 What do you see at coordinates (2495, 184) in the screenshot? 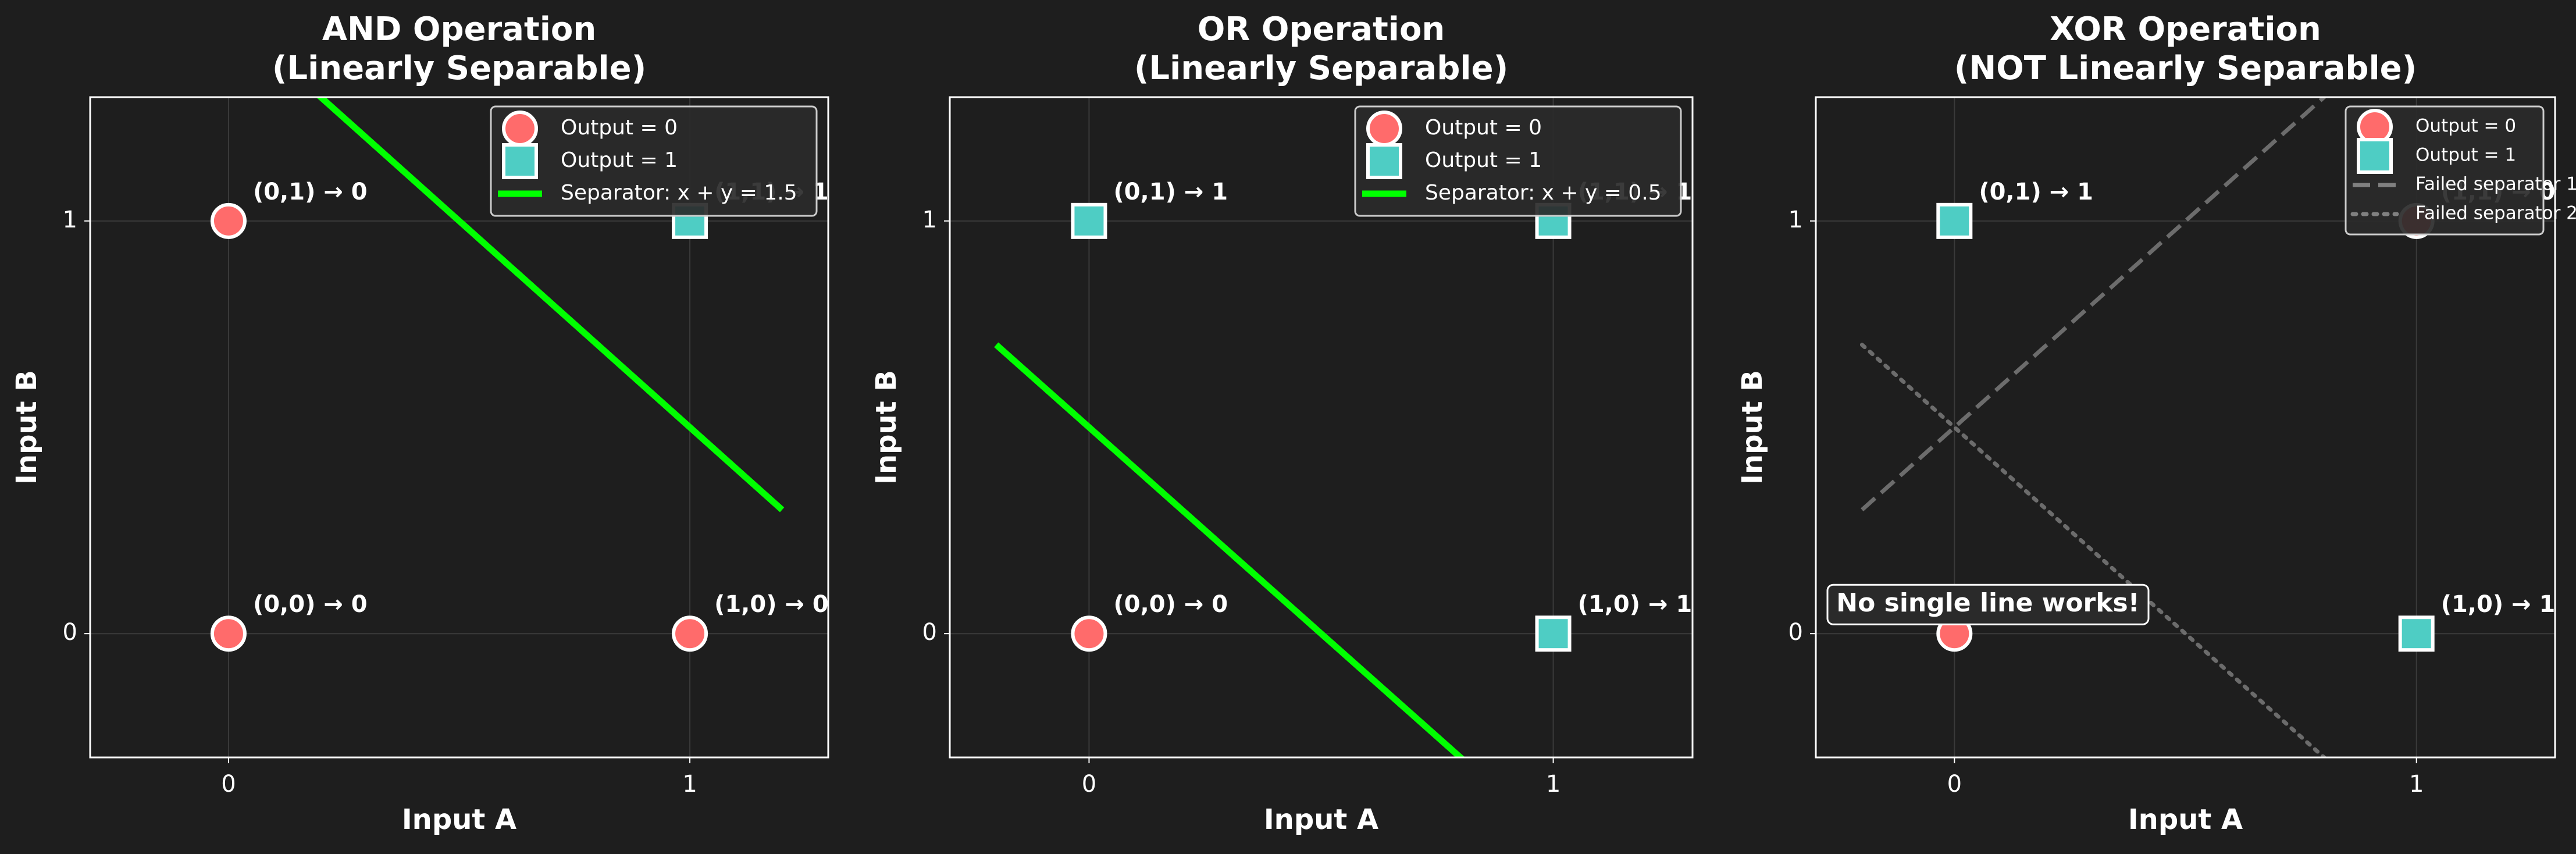
I see `legend-label: Failed separator 1` at bounding box center [2495, 184].